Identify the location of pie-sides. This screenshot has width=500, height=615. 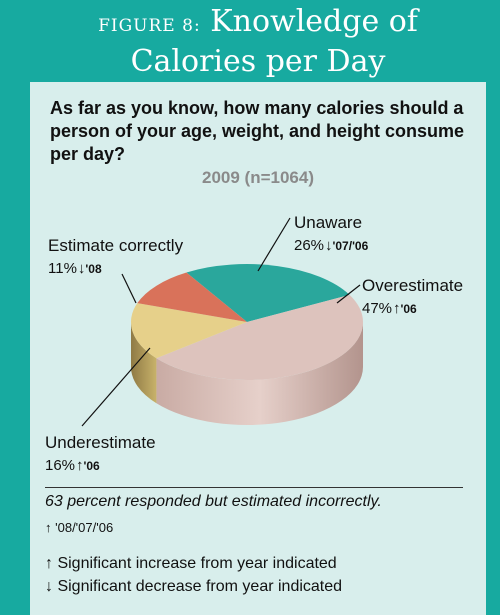
(247, 373).